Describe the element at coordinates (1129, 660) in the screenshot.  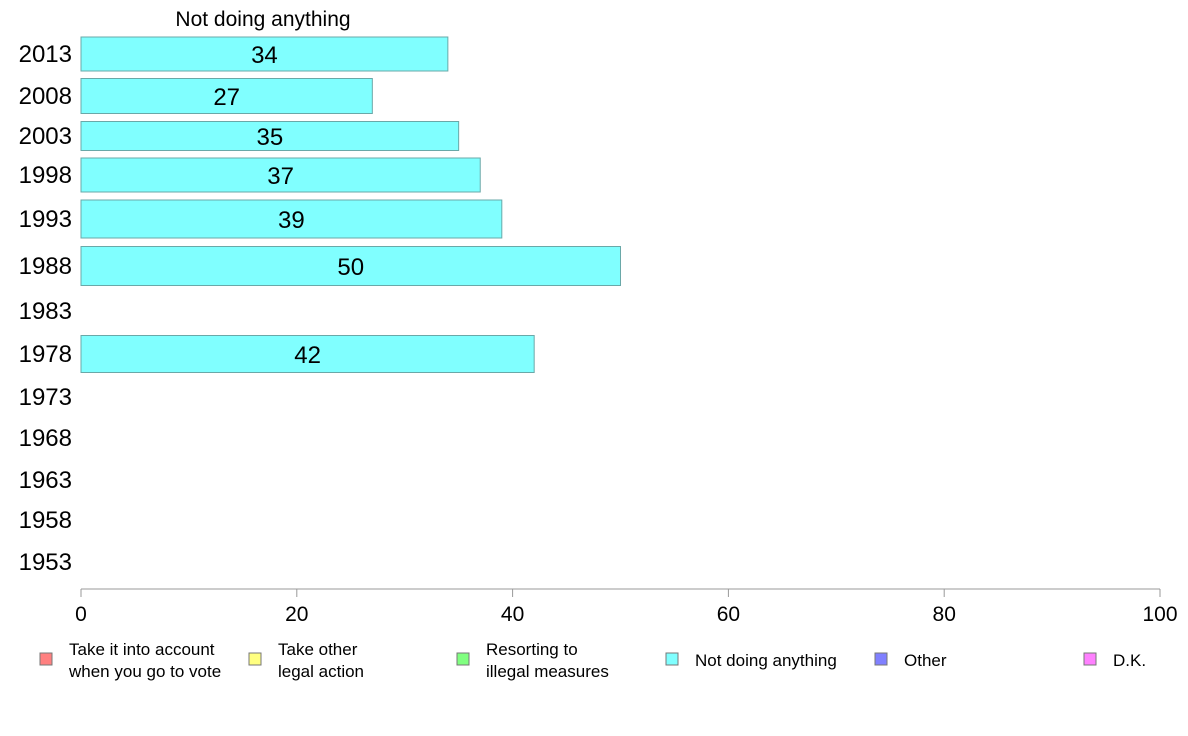
I see `legend-label: D.K.` at that location.